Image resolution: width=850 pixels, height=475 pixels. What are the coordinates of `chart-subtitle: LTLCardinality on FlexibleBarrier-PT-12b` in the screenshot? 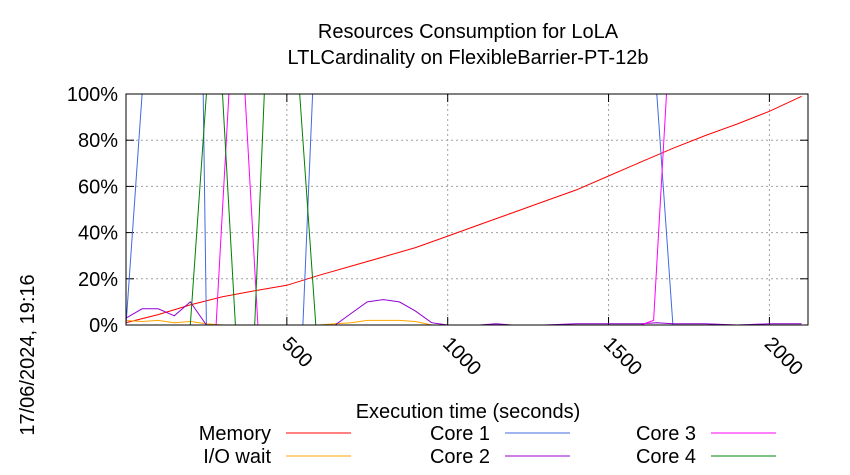 It's located at (468, 58).